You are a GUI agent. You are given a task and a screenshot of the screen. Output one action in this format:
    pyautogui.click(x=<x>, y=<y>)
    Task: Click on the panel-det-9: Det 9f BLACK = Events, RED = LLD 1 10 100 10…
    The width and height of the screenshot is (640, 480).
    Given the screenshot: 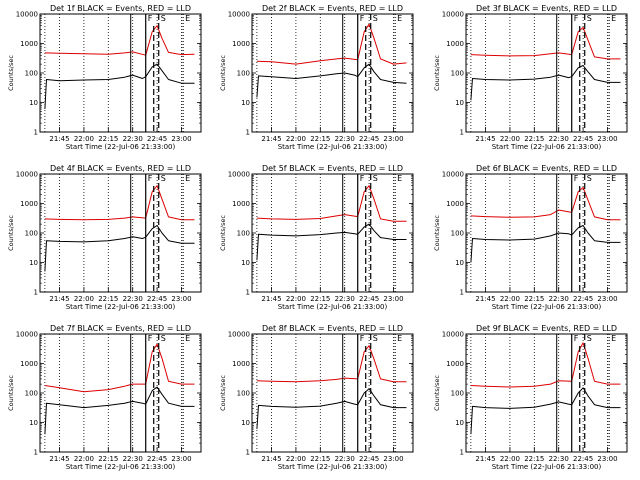 What is the action you would take?
    pyautogui.click(x=530, y=397)
    